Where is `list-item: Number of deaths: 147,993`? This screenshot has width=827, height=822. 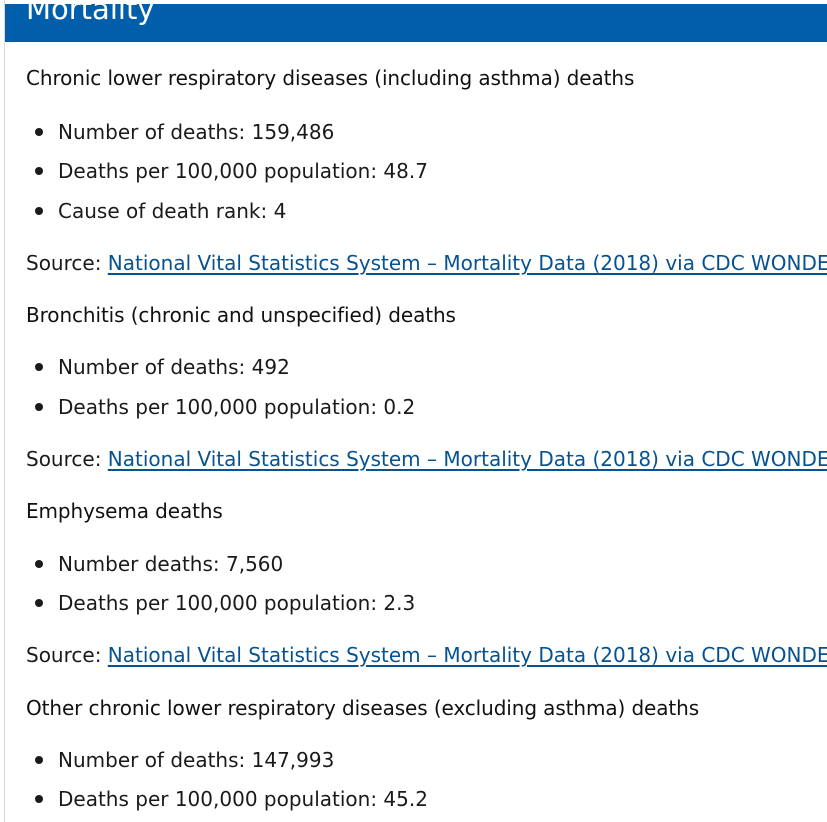 list-item: Number of deaths: 147,993 is located at coordinates (180, 760).